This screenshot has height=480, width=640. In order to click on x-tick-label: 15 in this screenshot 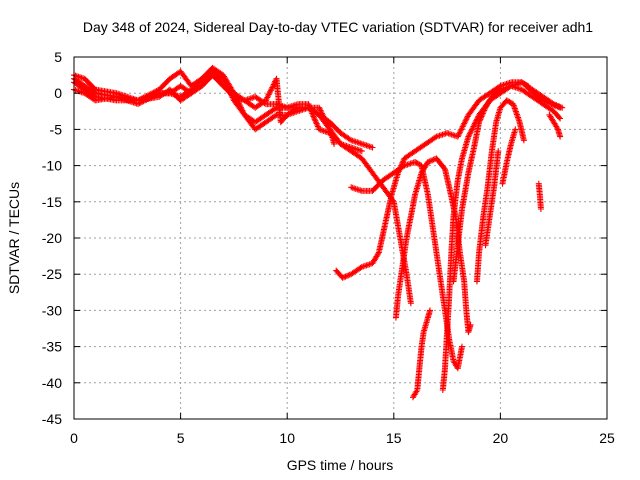, I will do `click(394, 438)`.